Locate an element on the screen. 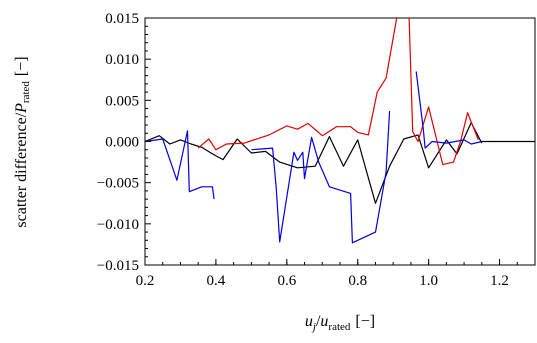  x-axis-label: uj/urated [−] is located at coordinates (340, 323).